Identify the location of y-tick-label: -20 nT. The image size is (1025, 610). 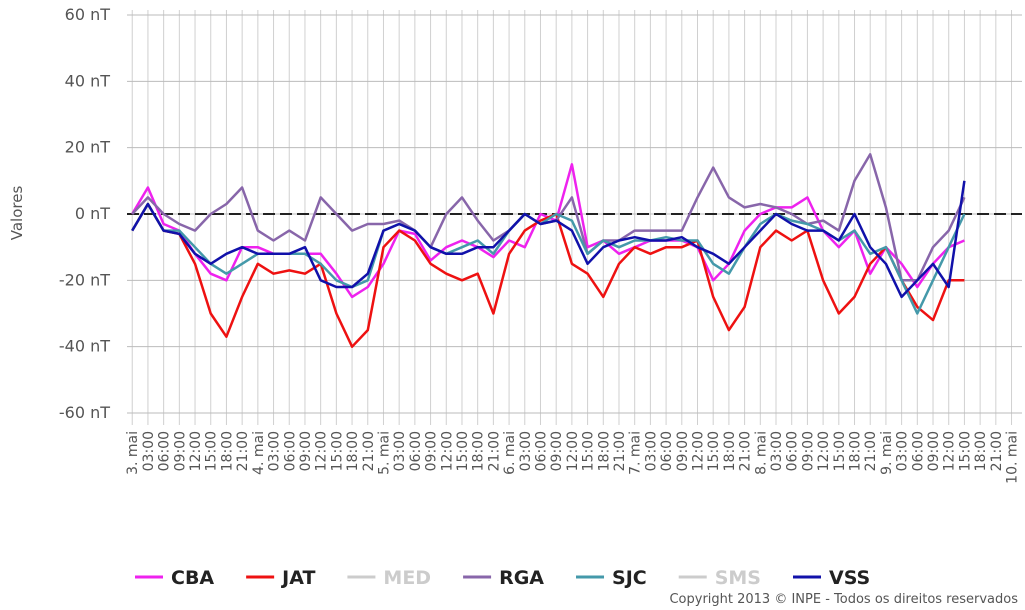
(84, 279).